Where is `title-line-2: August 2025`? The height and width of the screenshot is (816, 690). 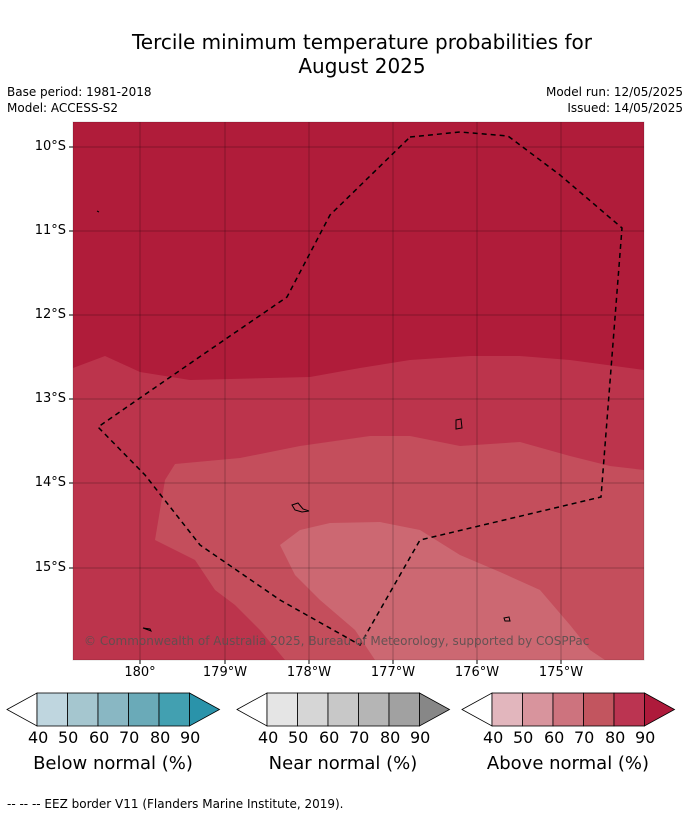 title-line-2: August 2025 is located at coordinates (362, 66).